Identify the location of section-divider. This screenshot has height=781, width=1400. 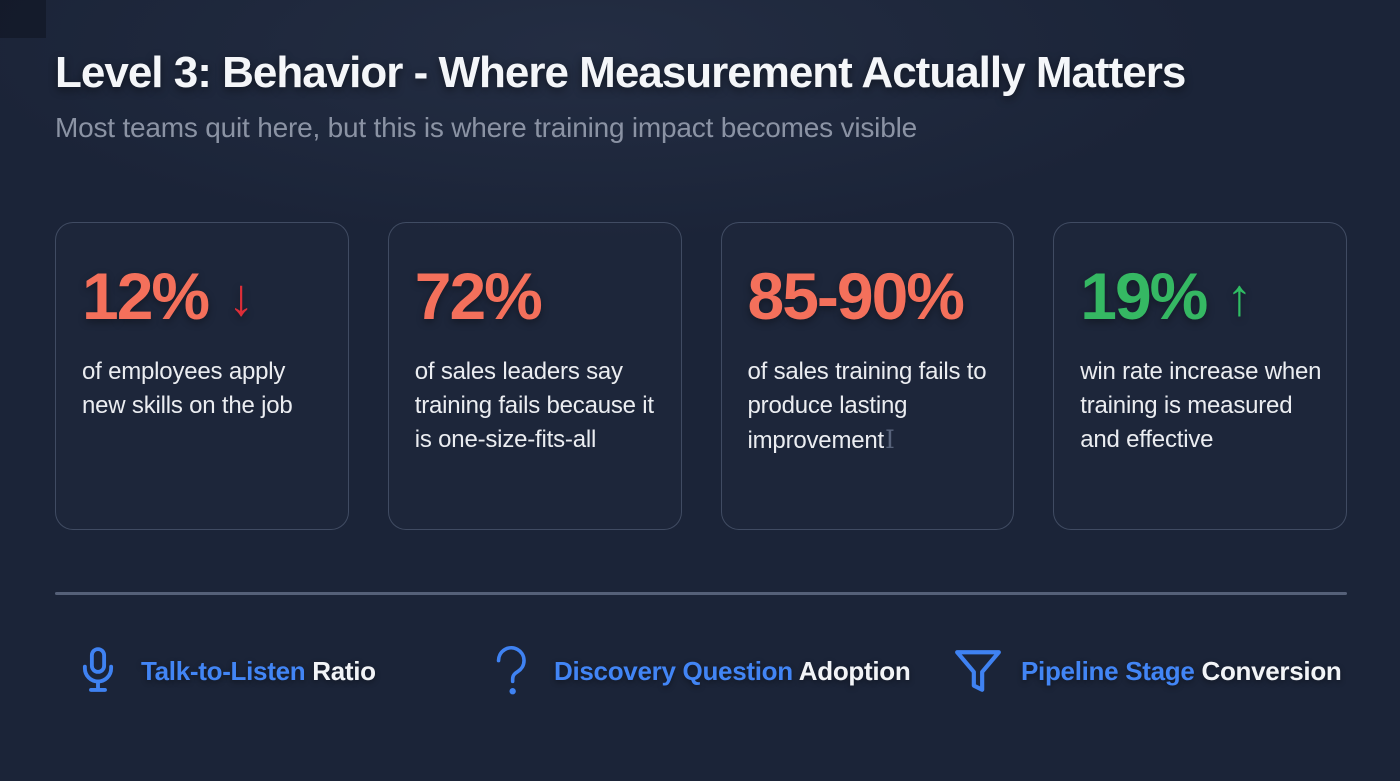
(701, 593).